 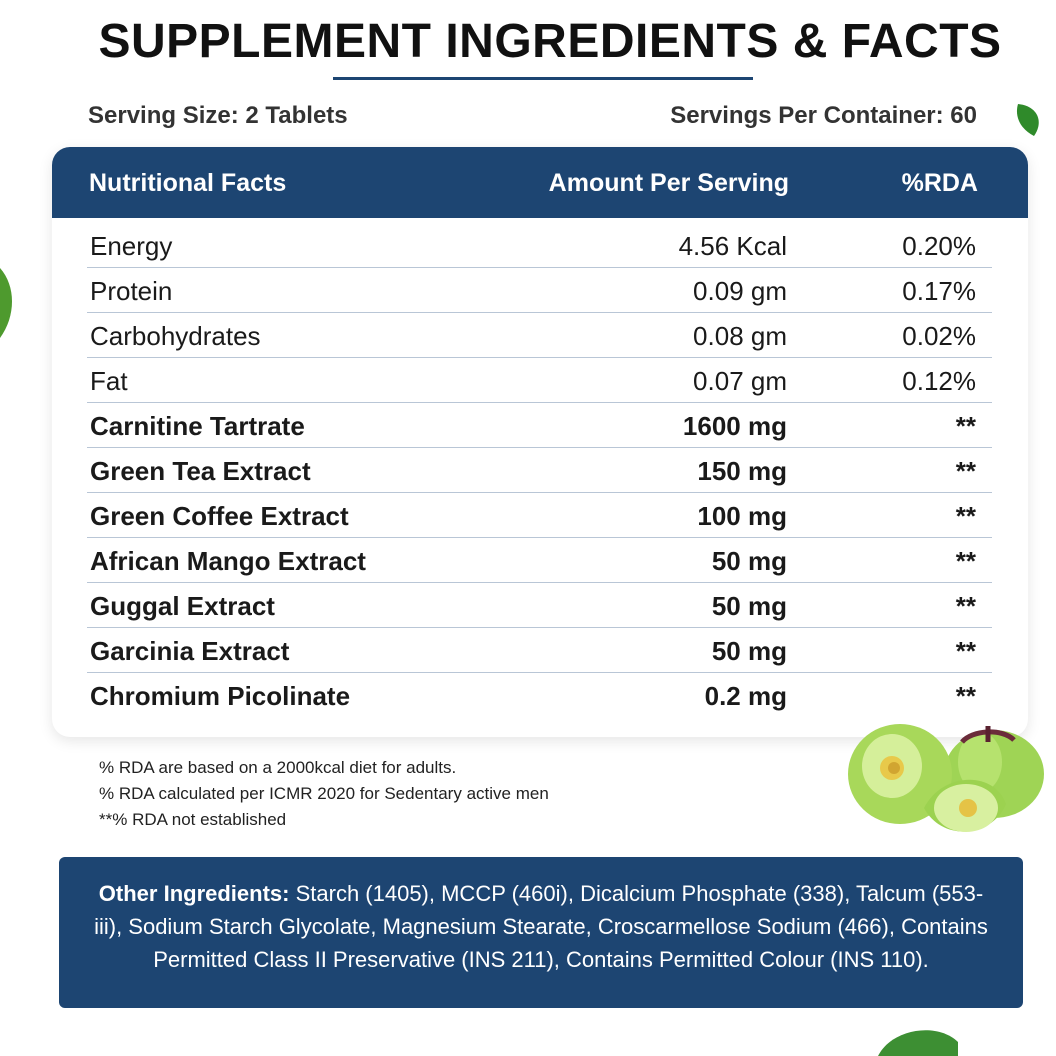 What do you see at coordinates (197, 426) in the screenshot?
I see `row-name: Carnitine Tartrate` at bounding box center [197, 426].